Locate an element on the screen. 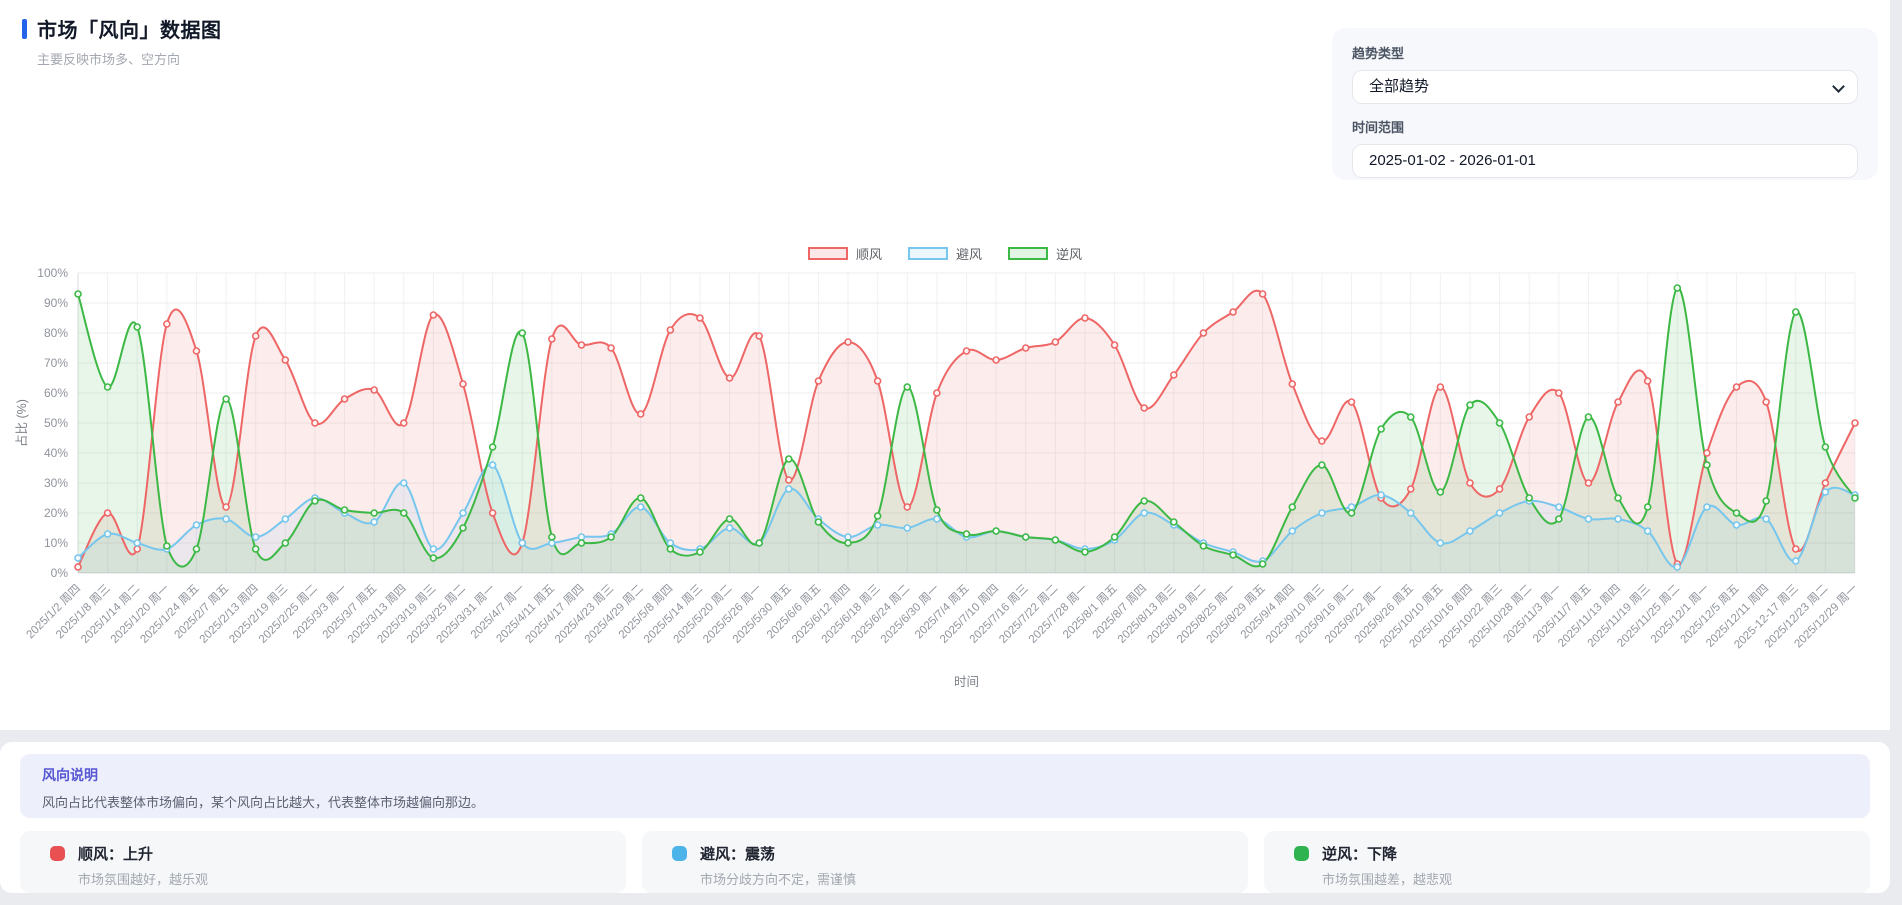 The height and width of the screenshot is (905, 1902). trend-type-label: 趋势类型 is located at coordinates (1378, 53).